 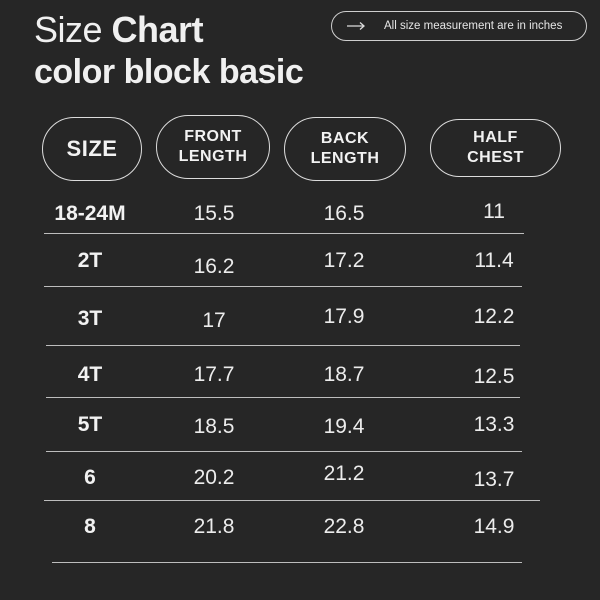 I want to click on header-front-length: FRONT LENGTH, so click(x=213, y=147).